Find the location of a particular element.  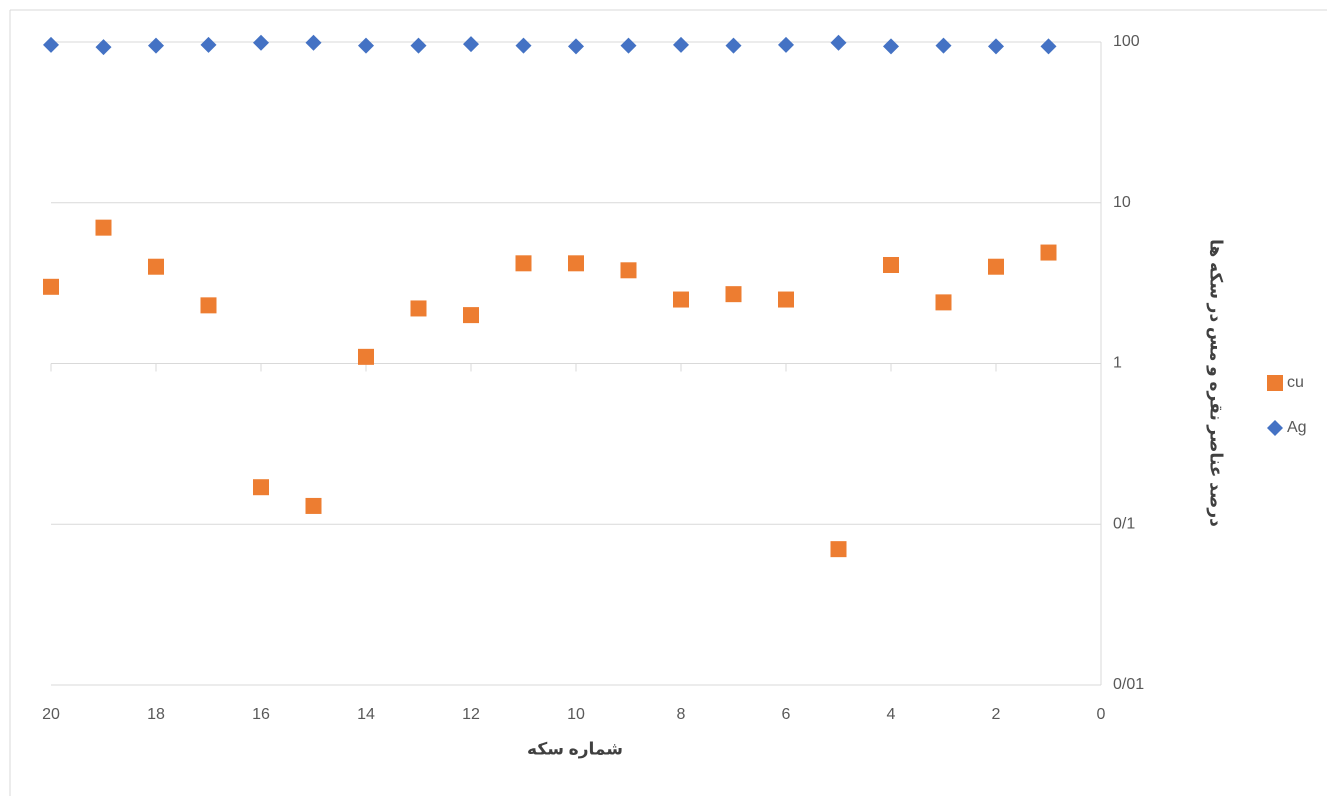

y-tick-label: 0/1 is located at coordinates (1124, 523).